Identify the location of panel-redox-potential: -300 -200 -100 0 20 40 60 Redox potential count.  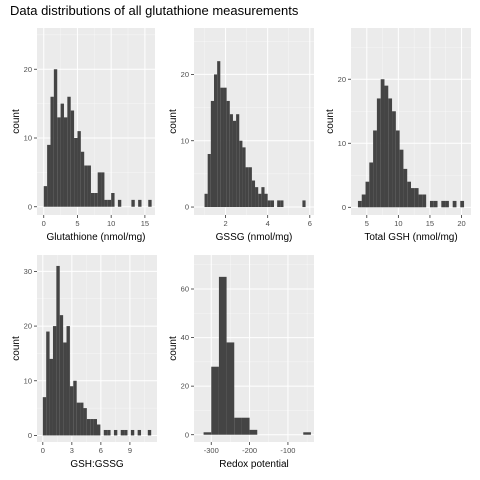
(241, 362).